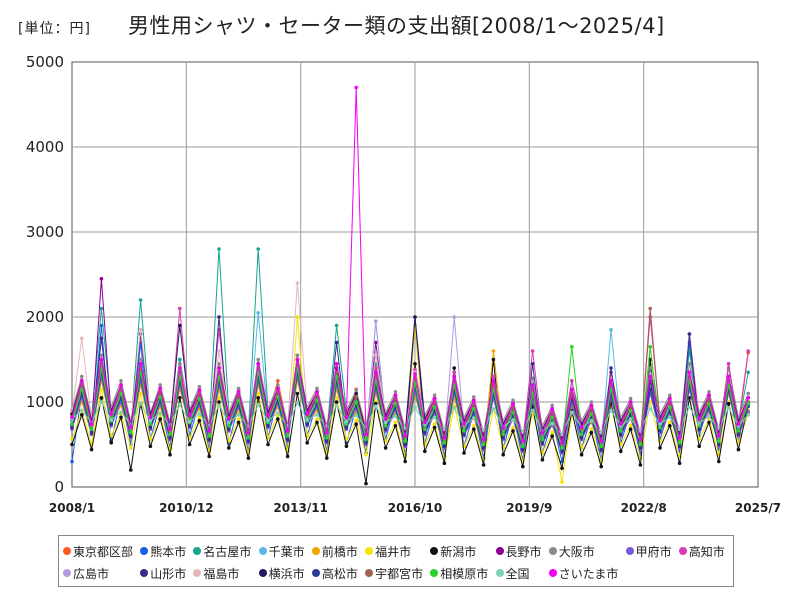  What do you see at coordinates (339, 573) in the screenshot?
I see `legend-label: 高松市` at bounding box center [339, 573].